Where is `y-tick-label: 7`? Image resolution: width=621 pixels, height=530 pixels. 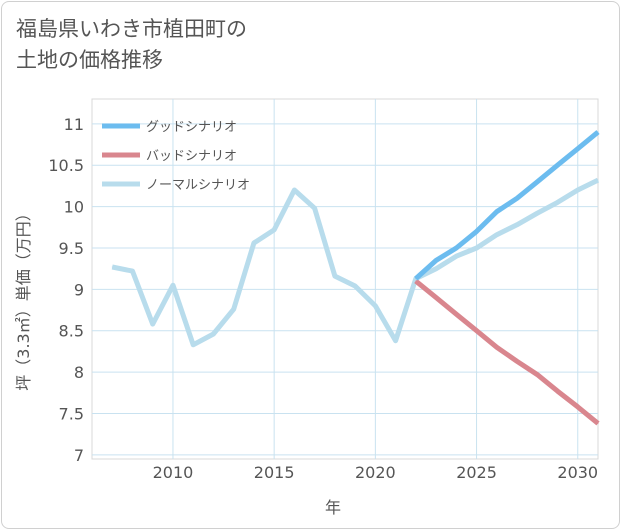
y-tick-label: 7 is located at coordinates (79, 455).